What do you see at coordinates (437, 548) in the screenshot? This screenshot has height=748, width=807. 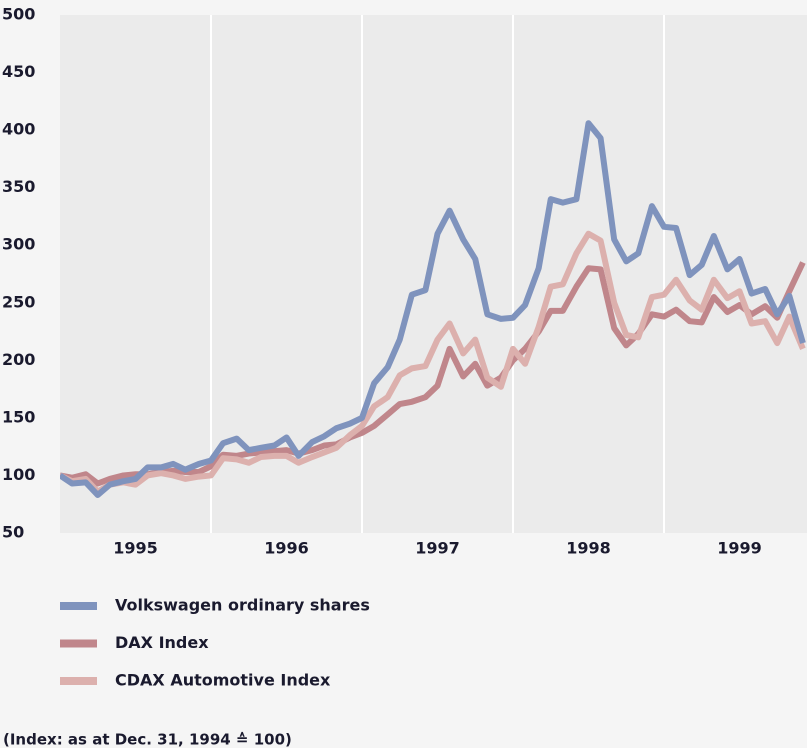 I see `x-tick-label: 1997` at bounding box center [437, 548].